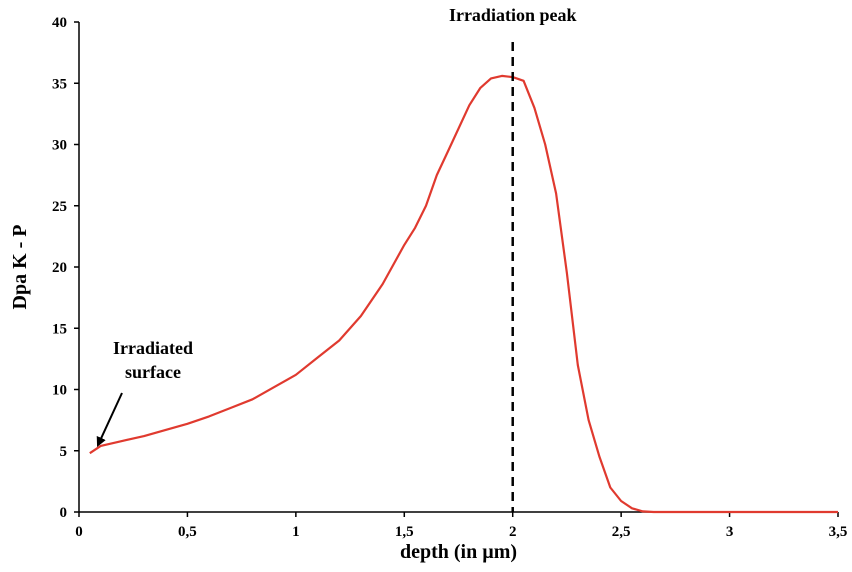 This screenshot has height=572, width=852. Describe the element at coordinates (296, 532) in the screenshot. I see `x-tick-label: 1` at that location.